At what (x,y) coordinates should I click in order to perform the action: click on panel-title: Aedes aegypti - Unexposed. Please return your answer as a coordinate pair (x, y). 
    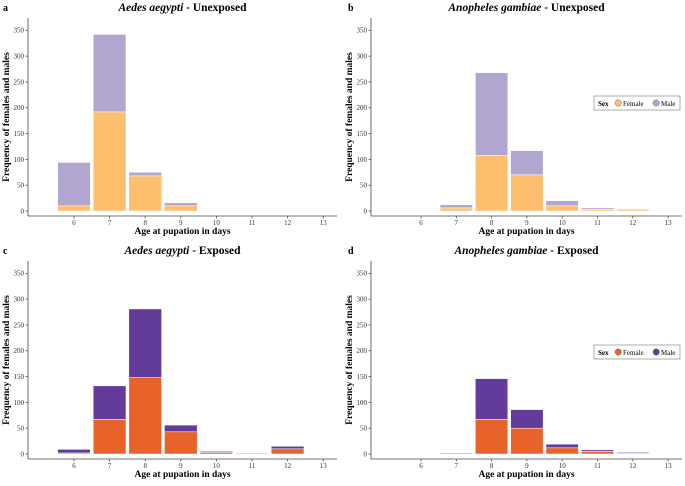
    Looking at the image, I should click on (182, 8).